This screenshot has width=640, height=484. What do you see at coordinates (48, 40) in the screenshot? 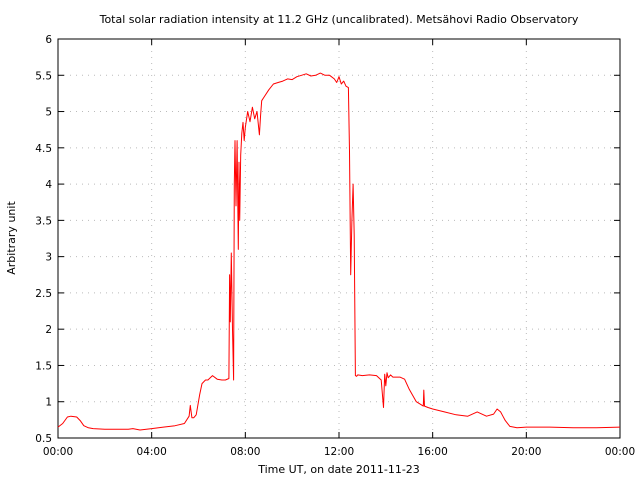
I see `y-tick-label: 6` at bounding box center [48, 40].